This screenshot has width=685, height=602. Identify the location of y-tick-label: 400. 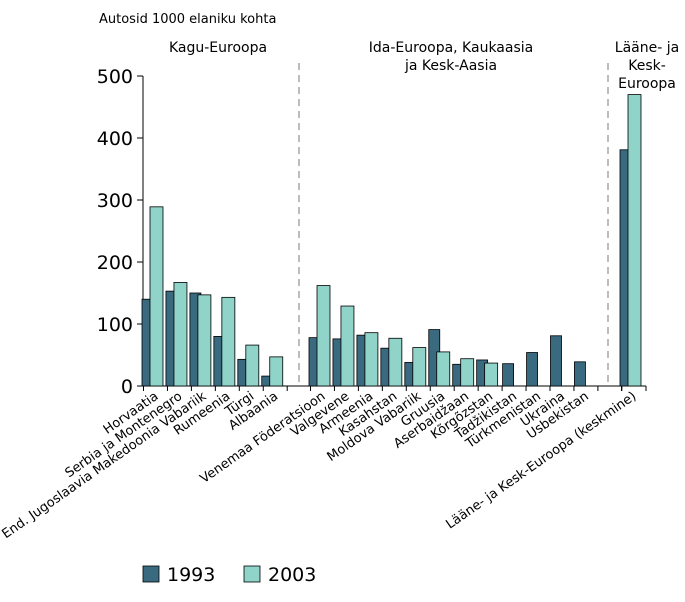
(115, 139).